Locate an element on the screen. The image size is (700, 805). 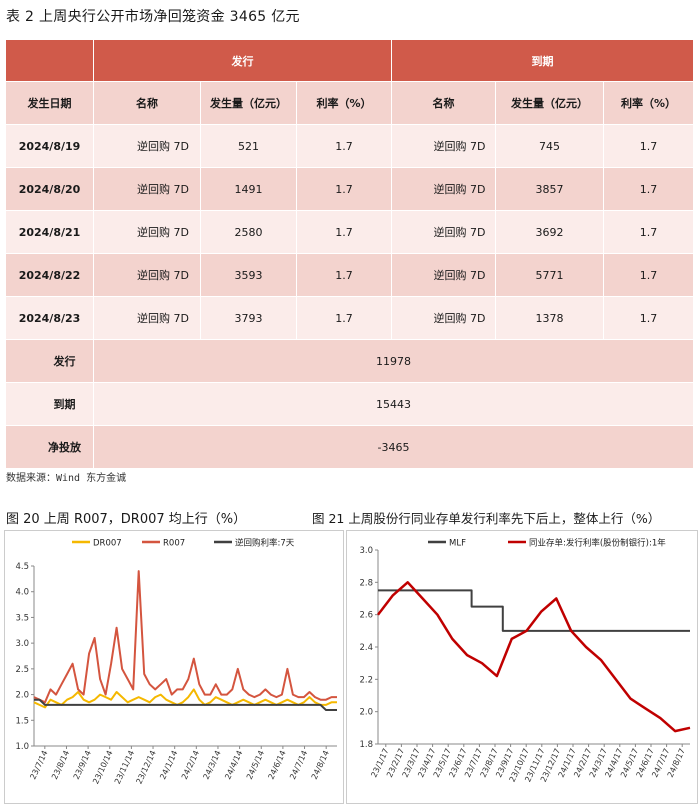
summary-label: 净投放 is located at coordinates (49, 447).